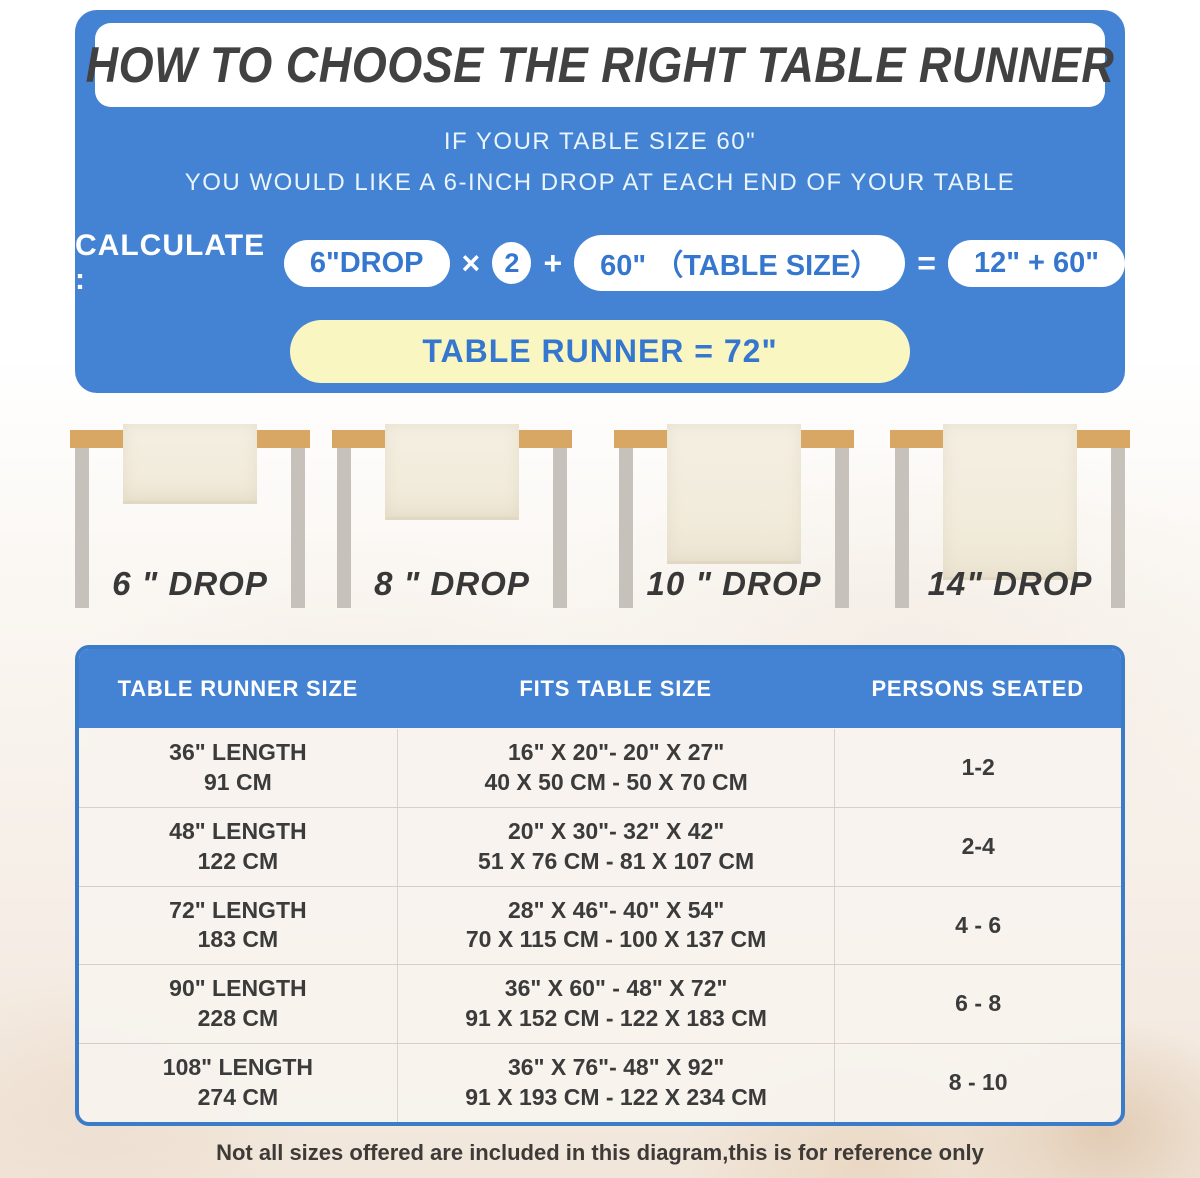  Describe the element at coordinates (977, 768) in the screenshot. I see `persons-cell: 1-2` at that location.